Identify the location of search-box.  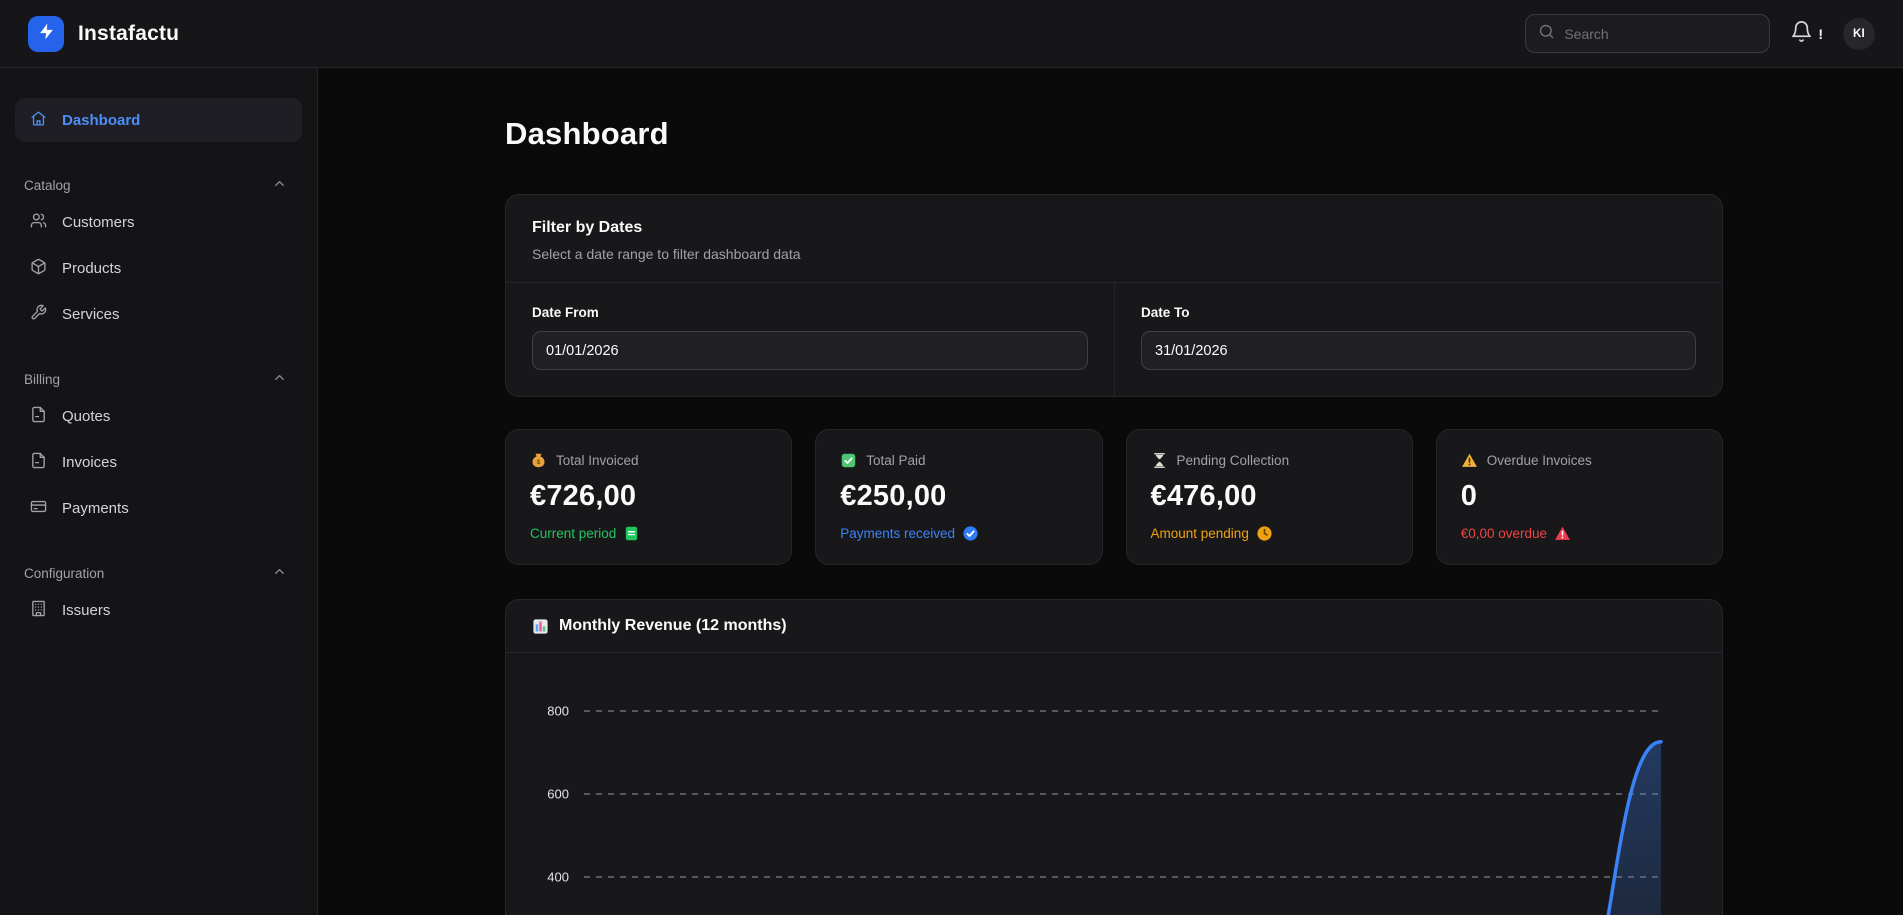
(1648, 33).